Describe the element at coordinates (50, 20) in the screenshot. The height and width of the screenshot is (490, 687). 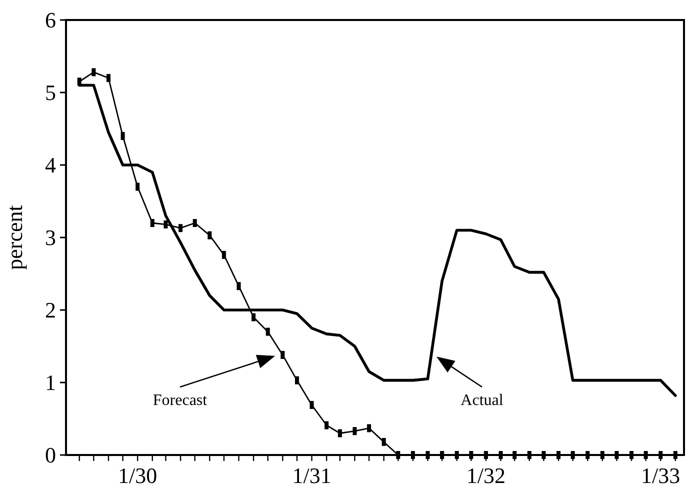
I see `y-tick-label: 6` at that location.